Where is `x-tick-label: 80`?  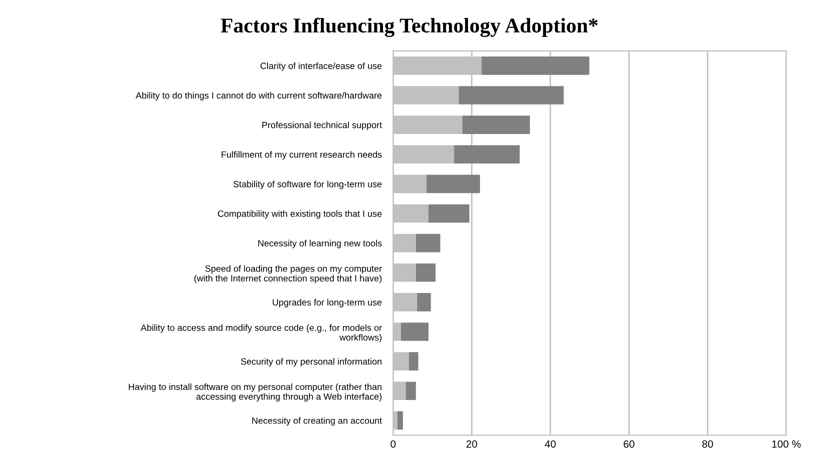 x-tick-label: 80 is located at coordinates (707, 444).